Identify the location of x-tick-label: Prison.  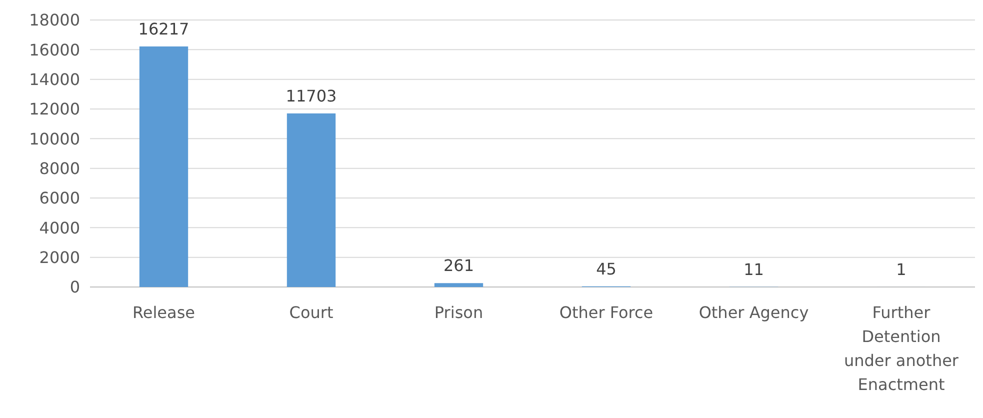
(459, 312).